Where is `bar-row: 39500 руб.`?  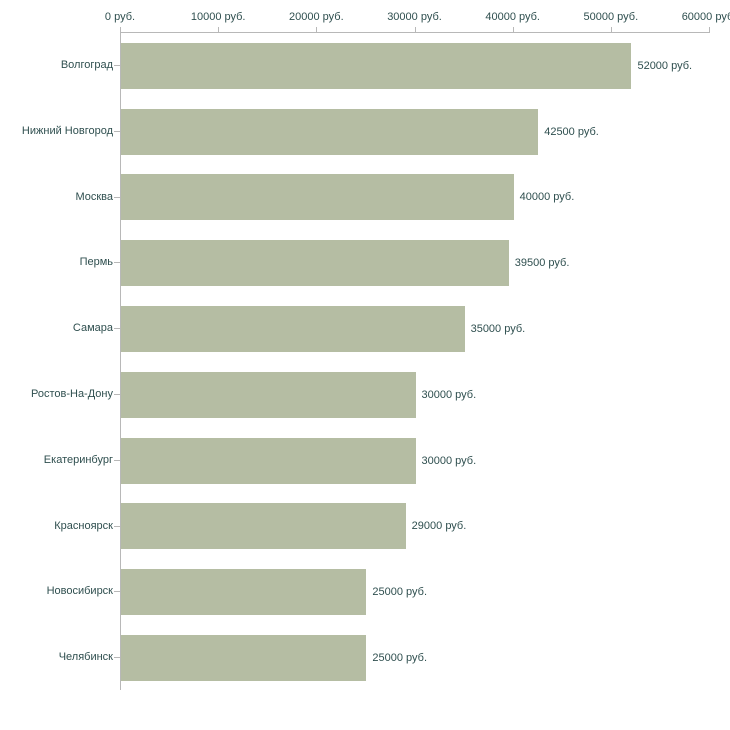
bar-row: 39500 руб. is located at coordinates (415, 263).